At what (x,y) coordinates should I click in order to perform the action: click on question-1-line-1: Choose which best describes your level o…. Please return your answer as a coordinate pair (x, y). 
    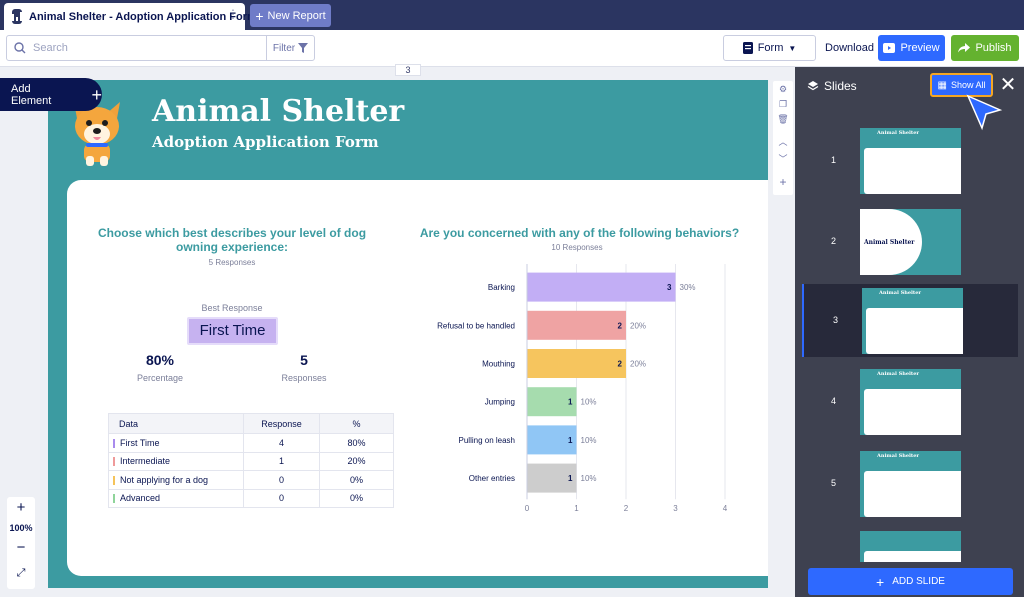
    Looking at the image, I should click on (232, 233).